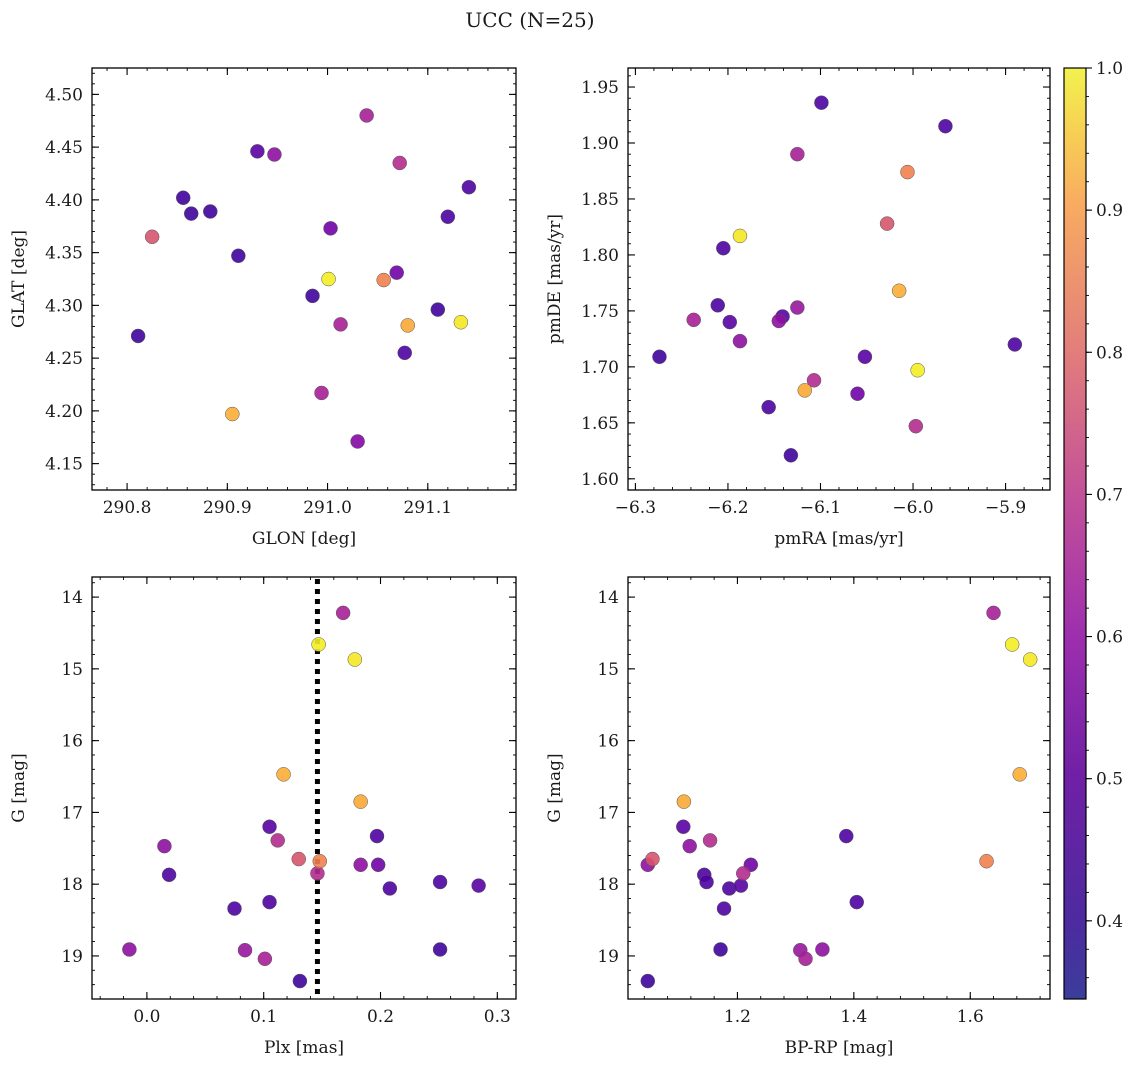  What do you see at coordinates (1109, 211) in the screenshot?
I see `colorbar-tick-label: 0.9` at bounding box center [1109, 211].